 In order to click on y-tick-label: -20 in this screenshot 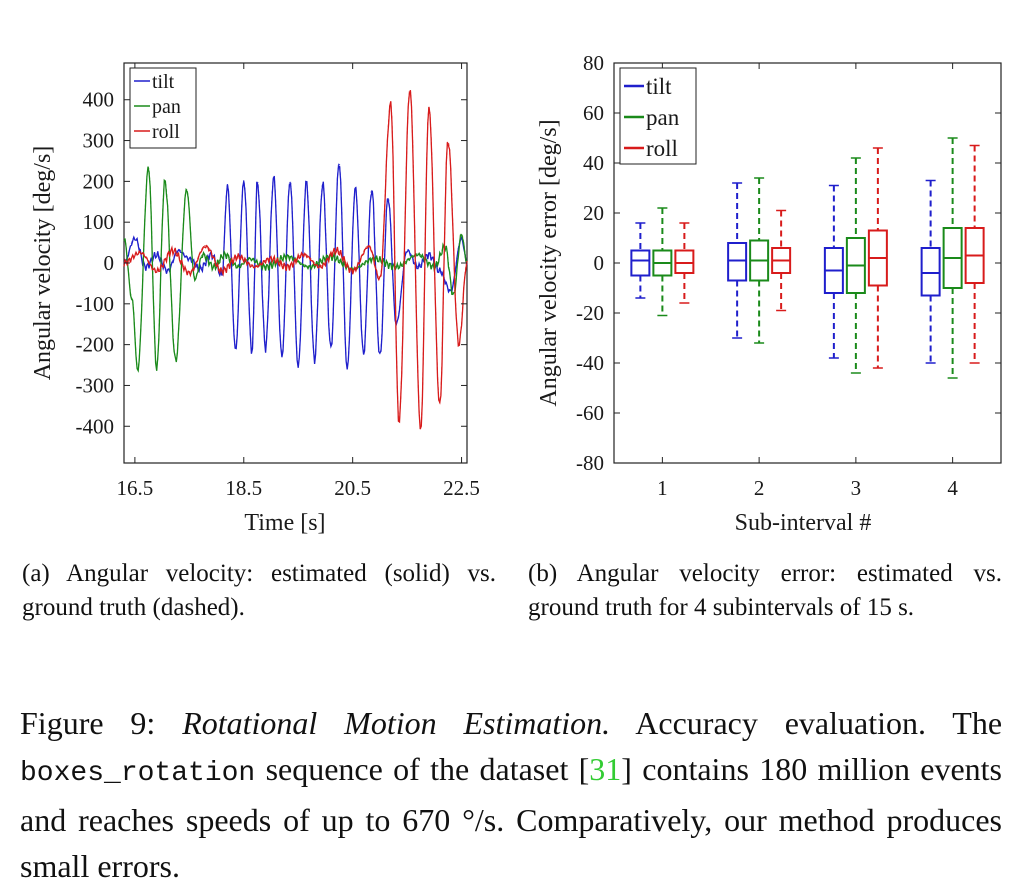, I will do `click(590, 313)`.